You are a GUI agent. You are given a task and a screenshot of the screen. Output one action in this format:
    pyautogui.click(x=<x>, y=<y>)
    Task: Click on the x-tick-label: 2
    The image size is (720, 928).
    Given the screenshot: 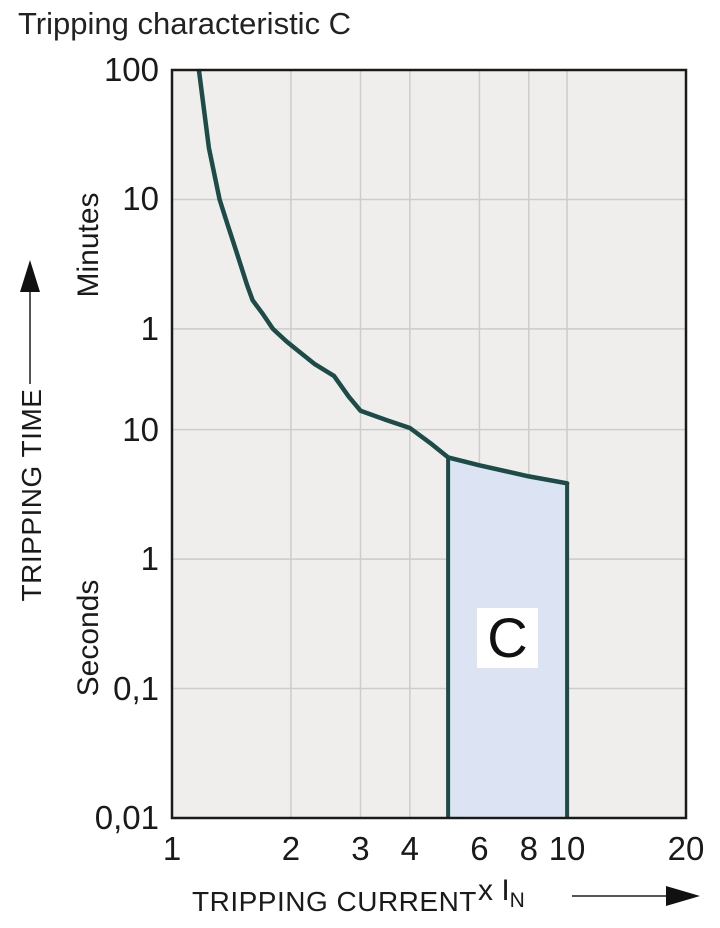 What is the action you would take?
    pyautogui.click(x=291, y=848)
    